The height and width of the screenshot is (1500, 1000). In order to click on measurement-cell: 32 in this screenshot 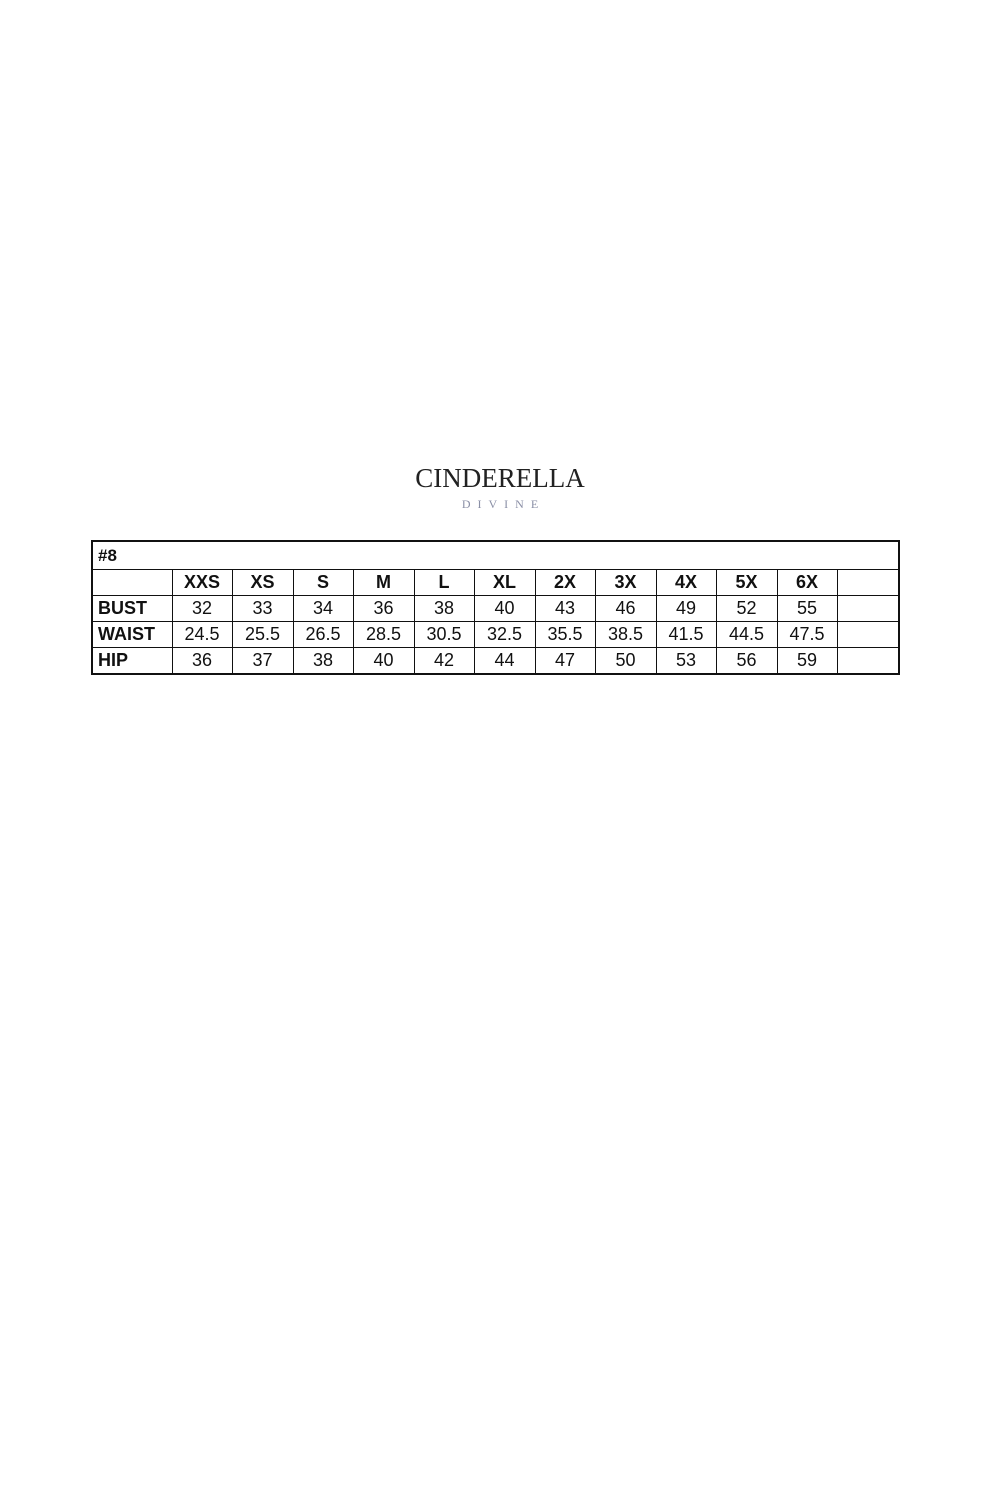, I will do `click(202, 608)`.